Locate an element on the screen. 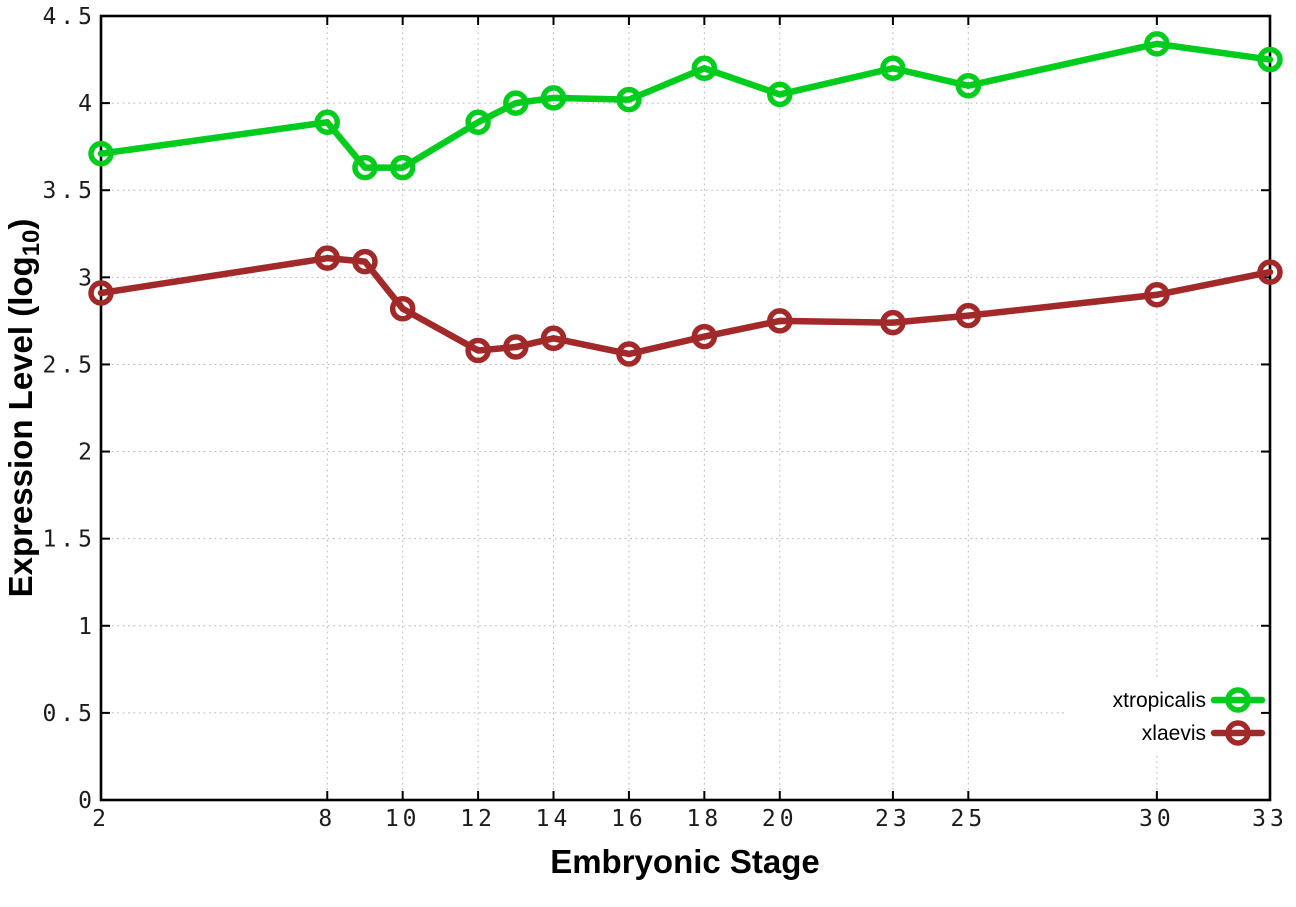 This screenshot has height=907, width=1296. y-tick-label-3: 3 is located at coordinates (87, 278).